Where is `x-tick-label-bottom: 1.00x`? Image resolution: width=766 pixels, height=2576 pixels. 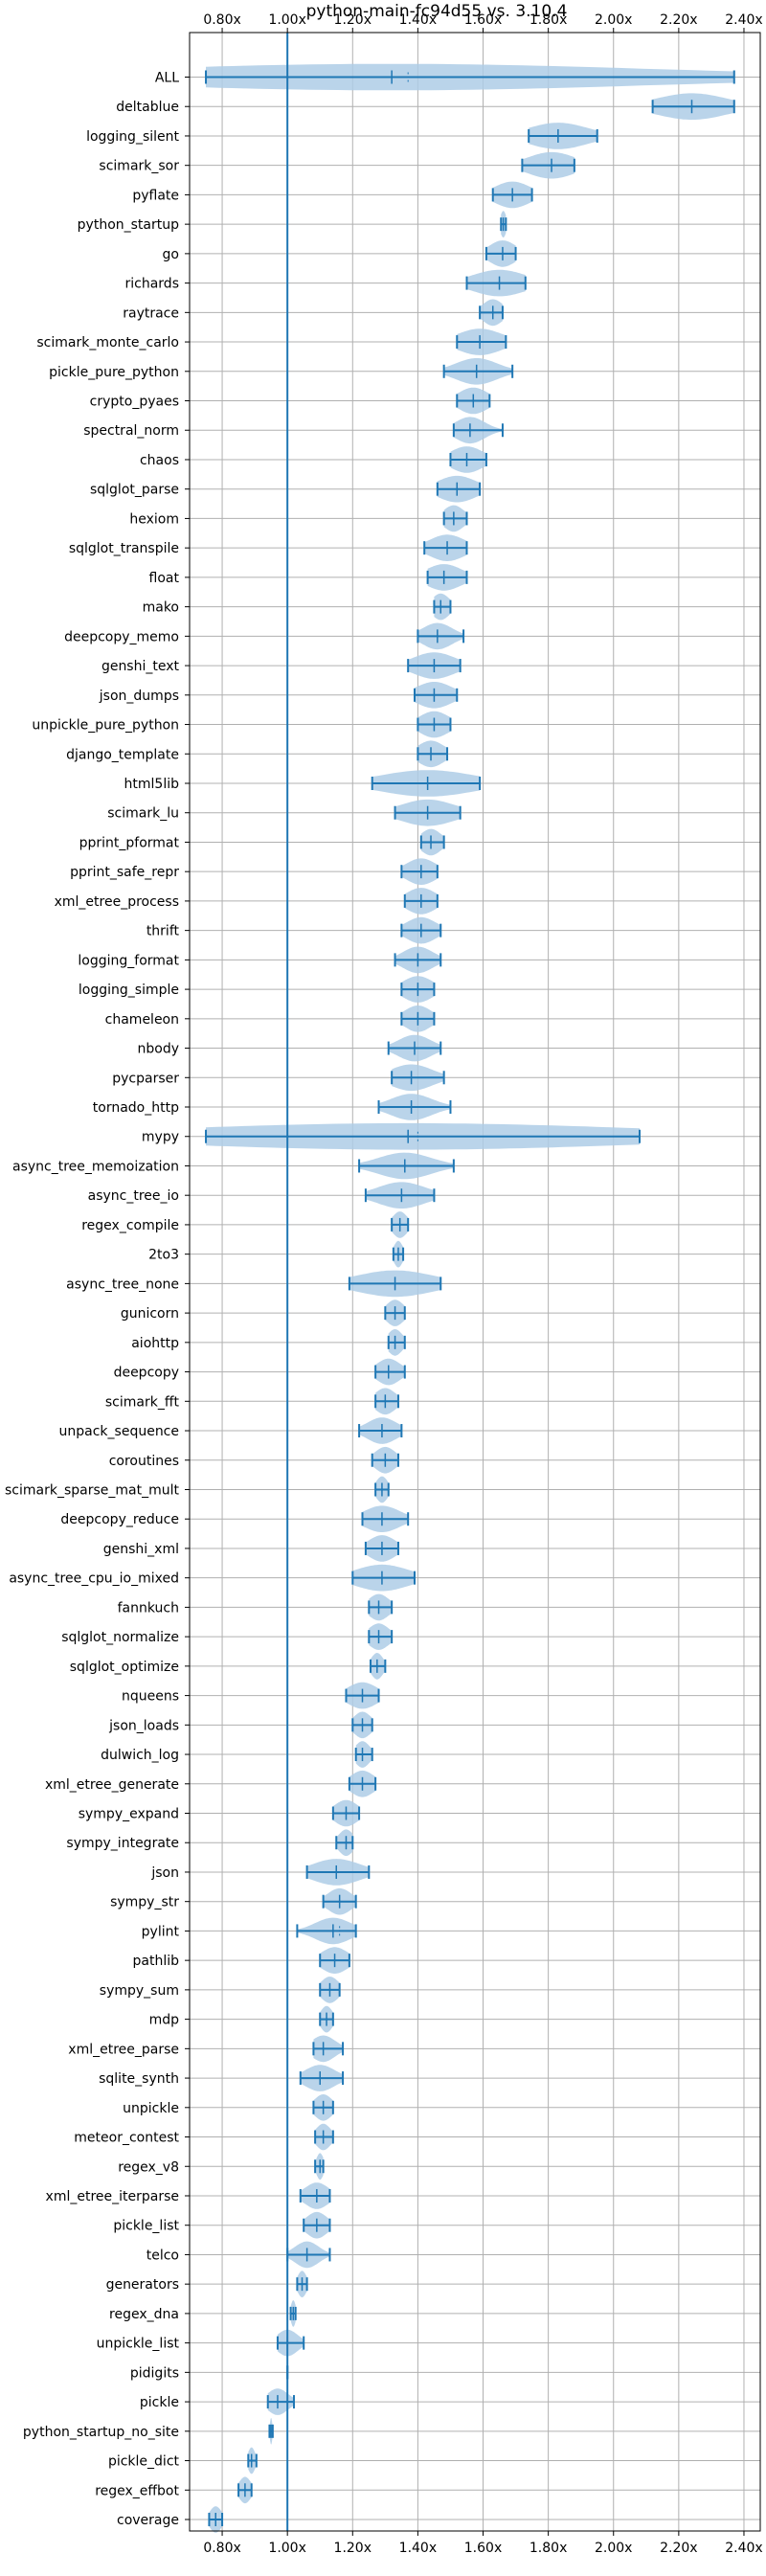
x-tick-label-bottom: 1.00x is located at coordinates (287, 2548).